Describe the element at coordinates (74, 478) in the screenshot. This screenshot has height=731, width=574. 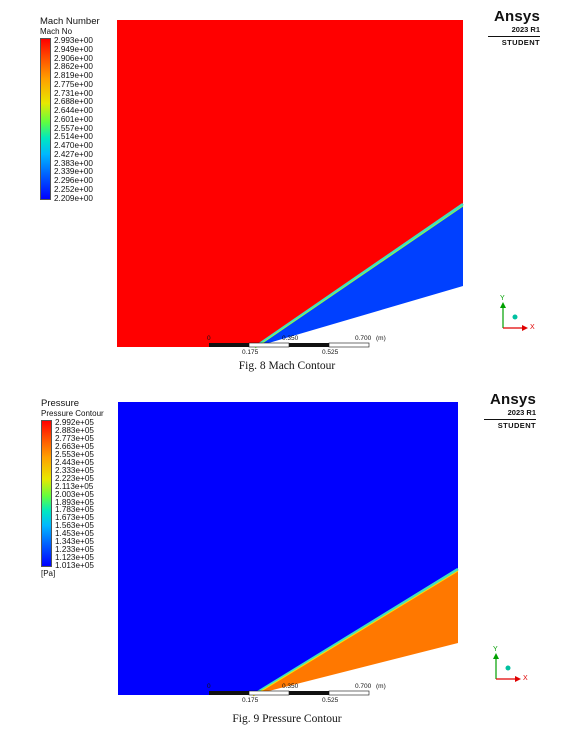
I see `pressure-legend-value: 2.223e+05` at that location.